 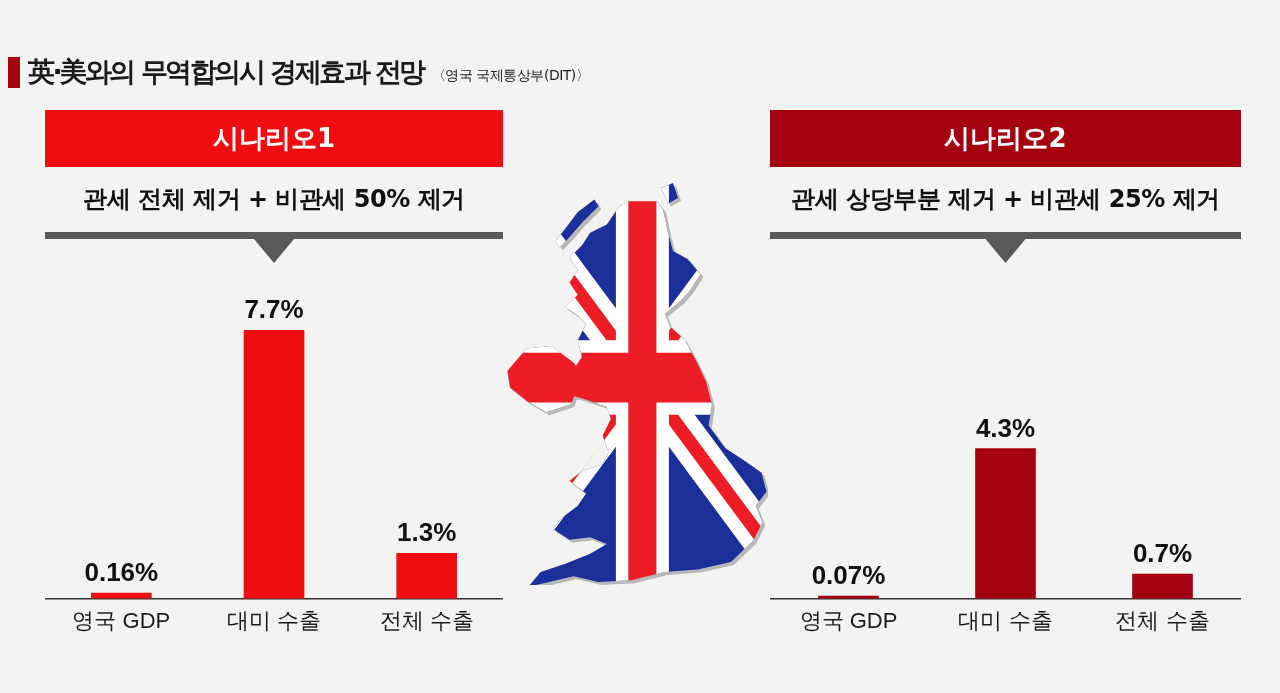 I want to click on data-label: 7.7%, so click(x=274, y=309).